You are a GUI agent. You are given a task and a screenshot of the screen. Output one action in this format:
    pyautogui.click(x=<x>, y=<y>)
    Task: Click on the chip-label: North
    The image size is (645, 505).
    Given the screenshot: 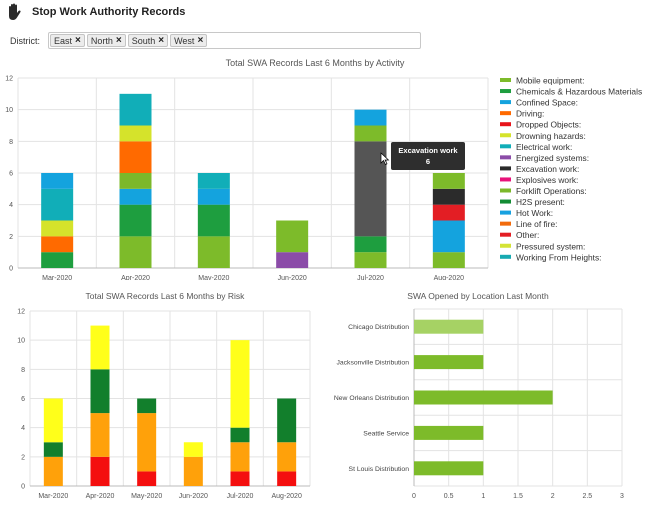 What is the action you would take?
    pyautogui.click(x=101, y=40)
    